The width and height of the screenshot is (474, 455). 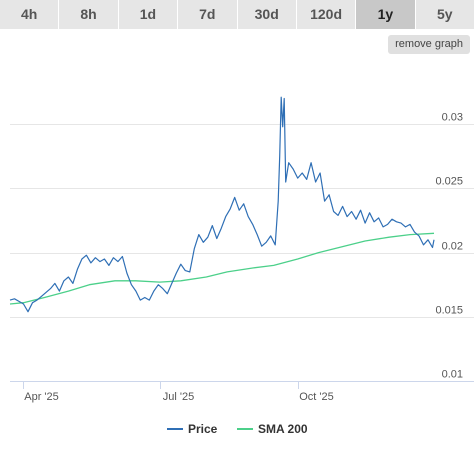 I want to click on tab-1y: 1y, so click(x=386, y=14).